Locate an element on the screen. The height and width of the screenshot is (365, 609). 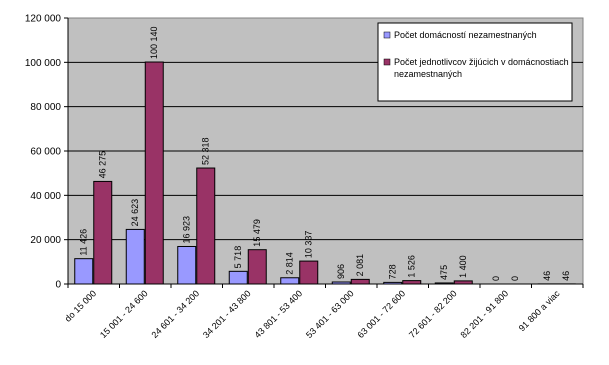
legend-label-individuals-line2: nezamestnaných is located at coordinates (428, 74).